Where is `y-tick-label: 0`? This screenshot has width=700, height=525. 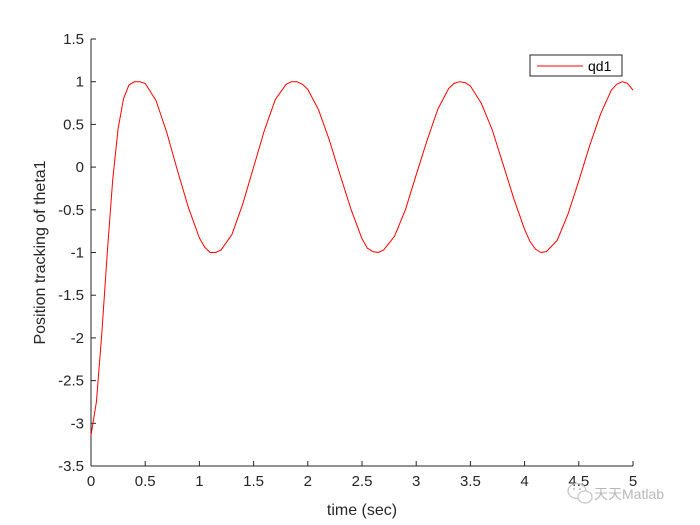
y-tick-label: 0 is located at coordinates (80, 167).